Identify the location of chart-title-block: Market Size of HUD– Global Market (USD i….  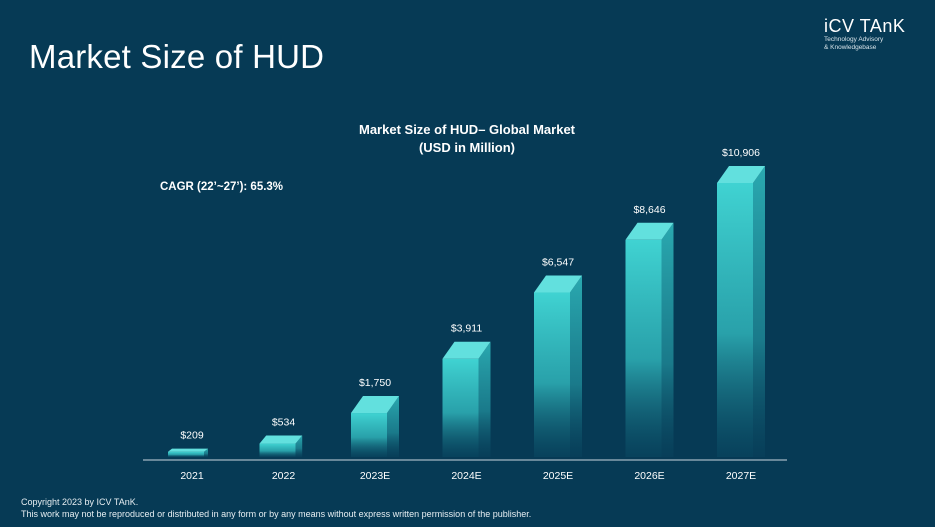
(467, 139).